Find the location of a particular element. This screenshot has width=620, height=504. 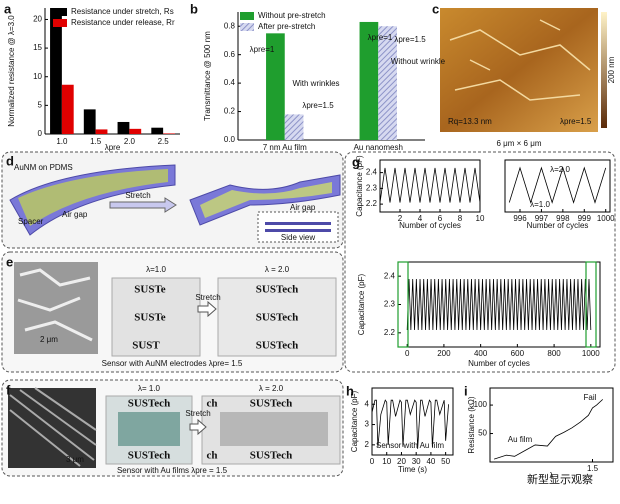

y-tick-label: 2.4 is located at coordinates (372, 172).